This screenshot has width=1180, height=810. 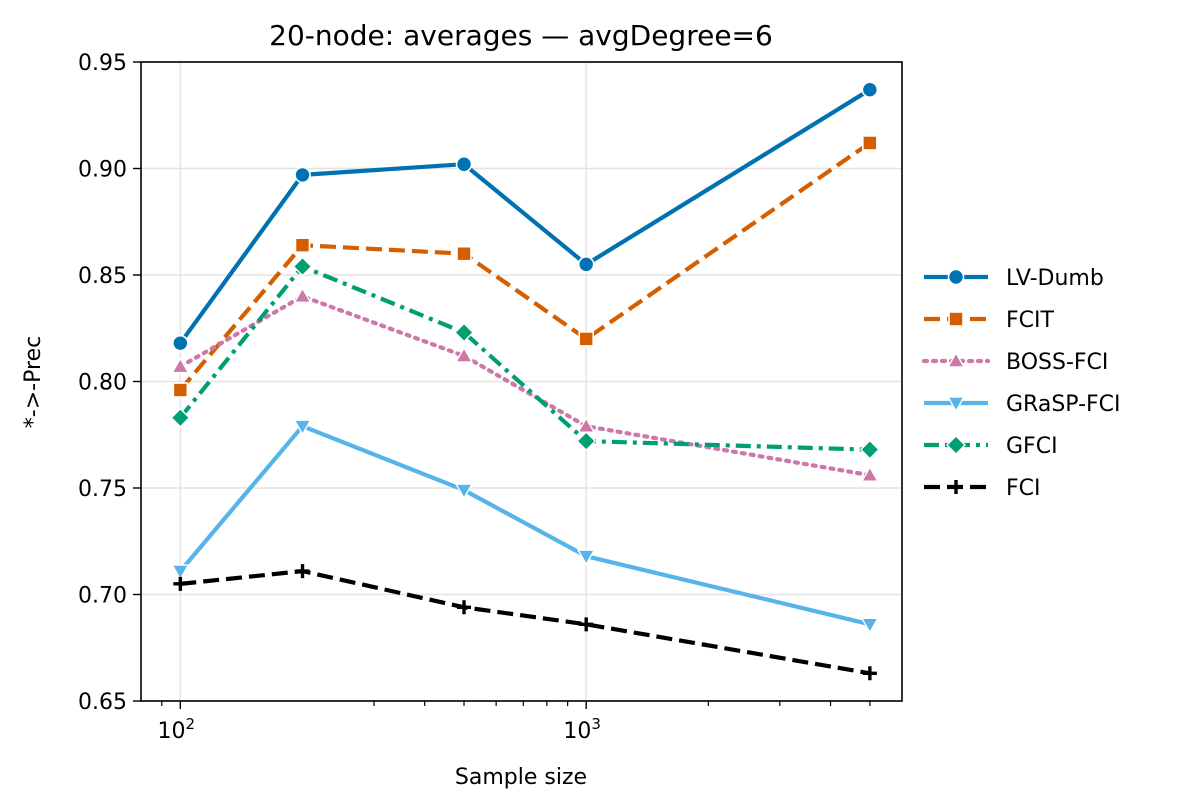 I want to click on series-fci, so click(x=525, y=622).